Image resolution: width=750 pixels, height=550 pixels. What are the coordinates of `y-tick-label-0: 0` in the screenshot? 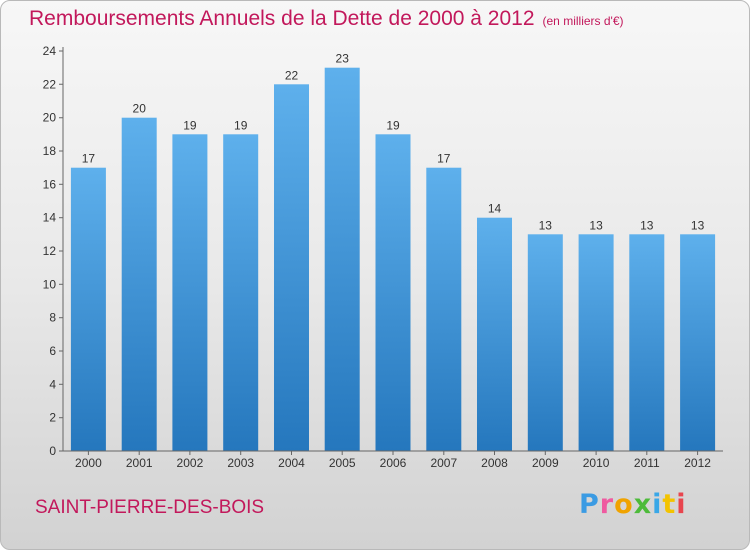 It's located at (52, 451).